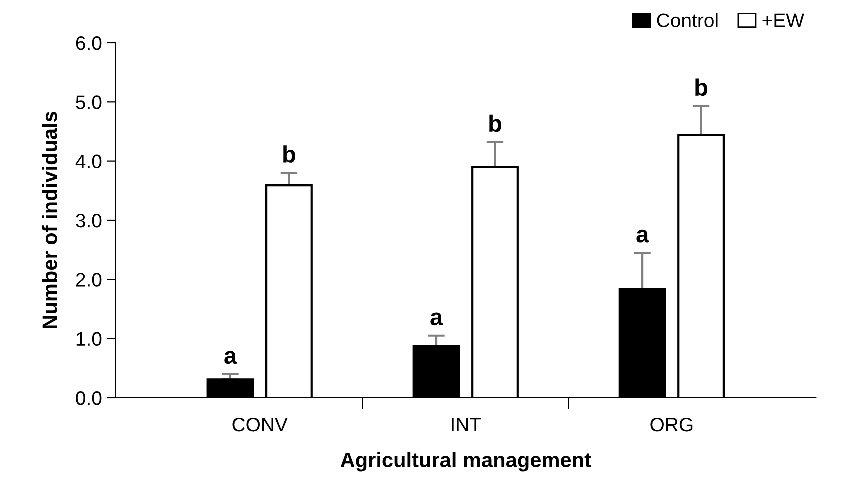 The height and width of the screenshot is (483, 844). What do you see at coordinates (50, 220) in the screenshot?
I see `y-axis-title: Number of individuals` at bounding box center [50, 220].